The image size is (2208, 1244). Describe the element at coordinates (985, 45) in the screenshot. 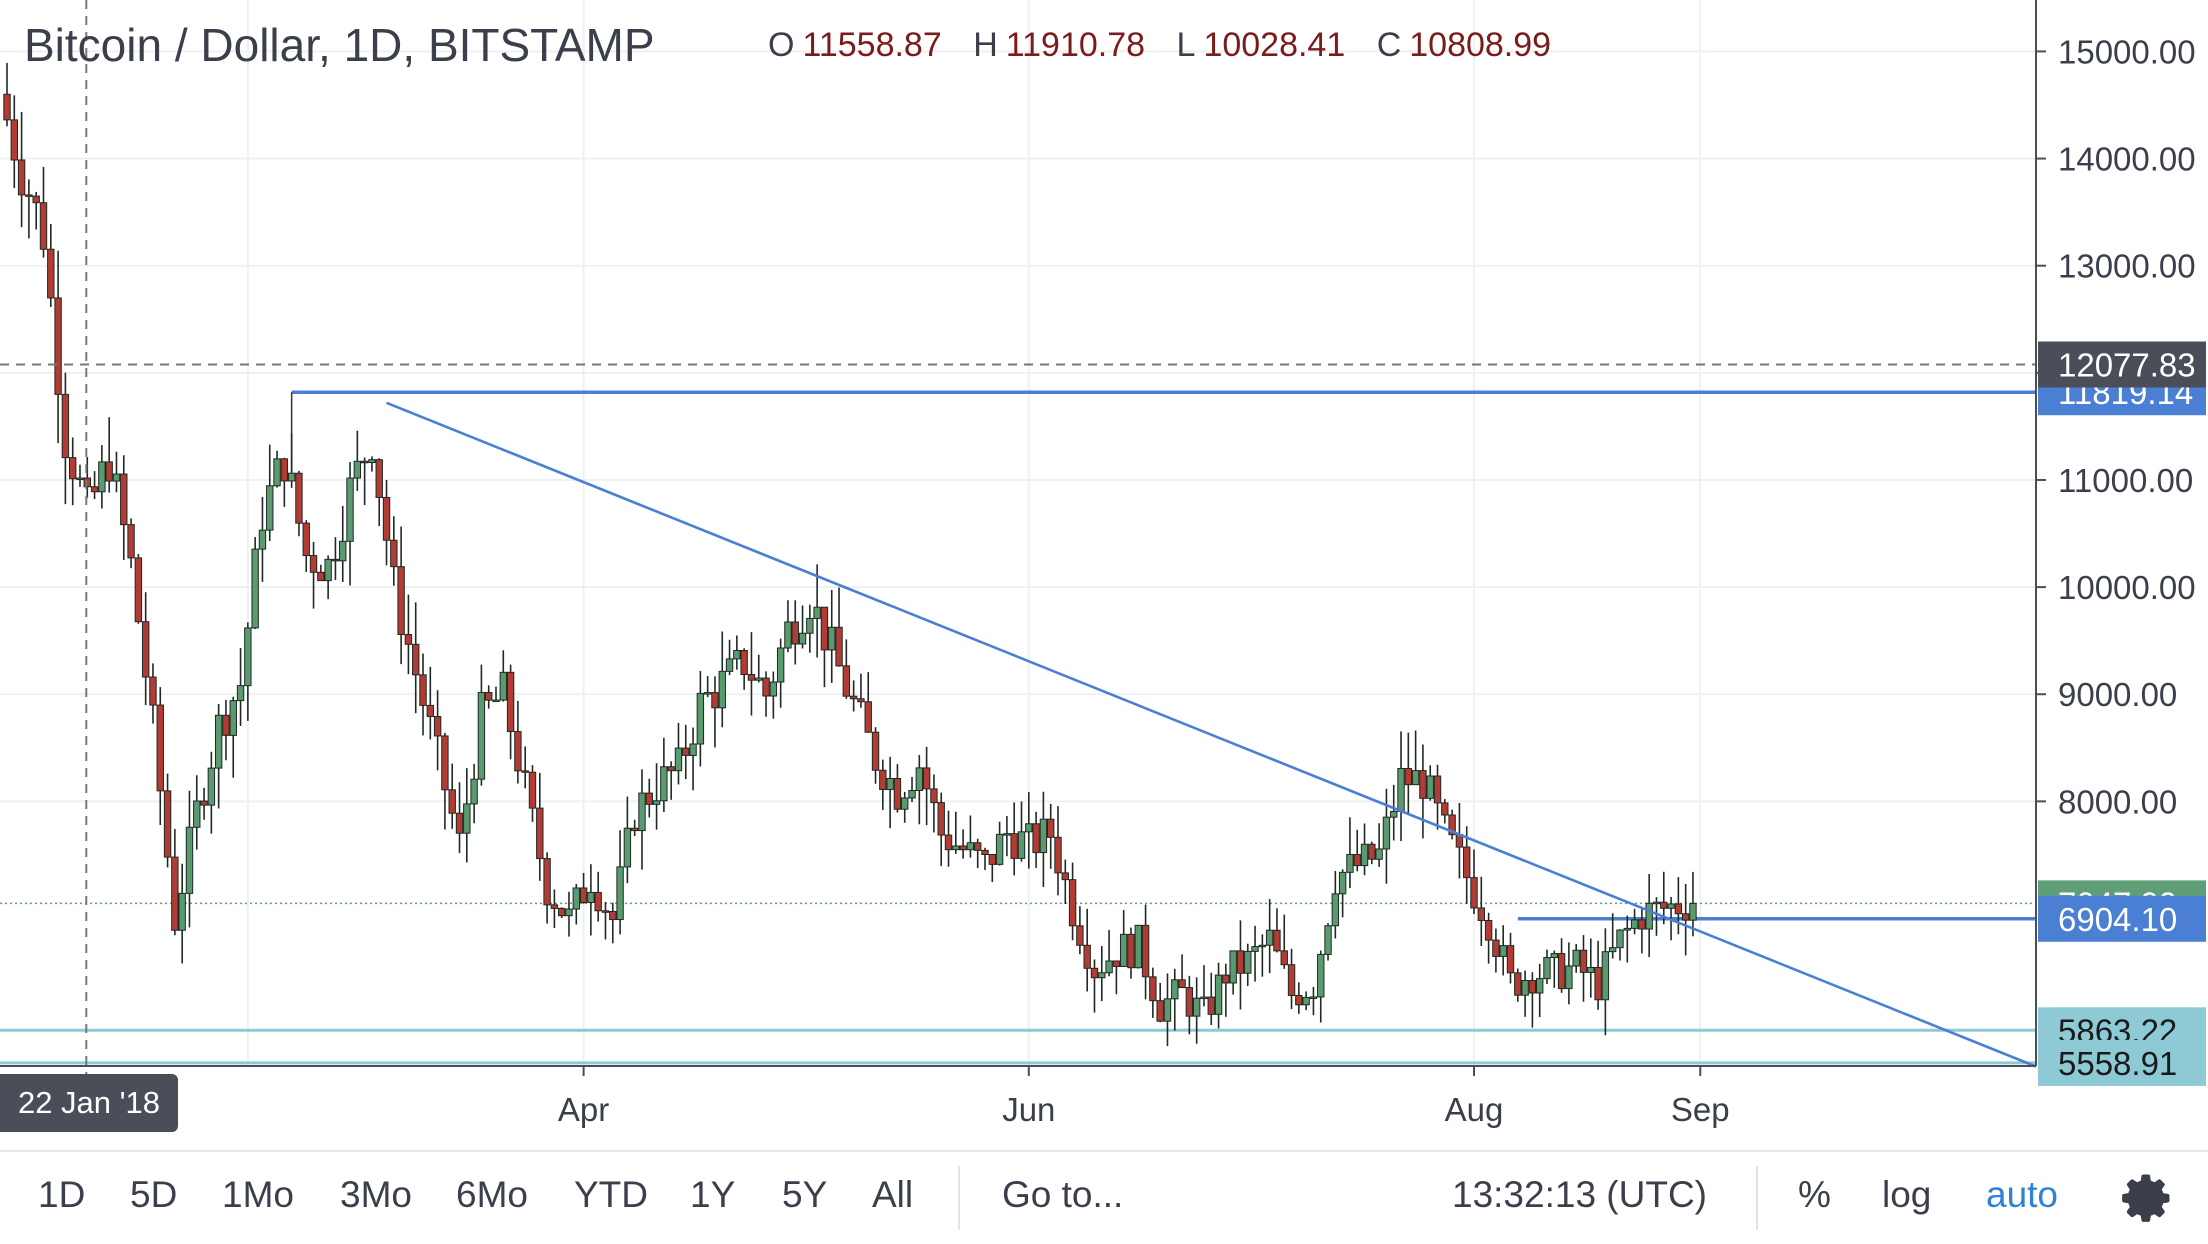

I see `high-label: H` at that location.